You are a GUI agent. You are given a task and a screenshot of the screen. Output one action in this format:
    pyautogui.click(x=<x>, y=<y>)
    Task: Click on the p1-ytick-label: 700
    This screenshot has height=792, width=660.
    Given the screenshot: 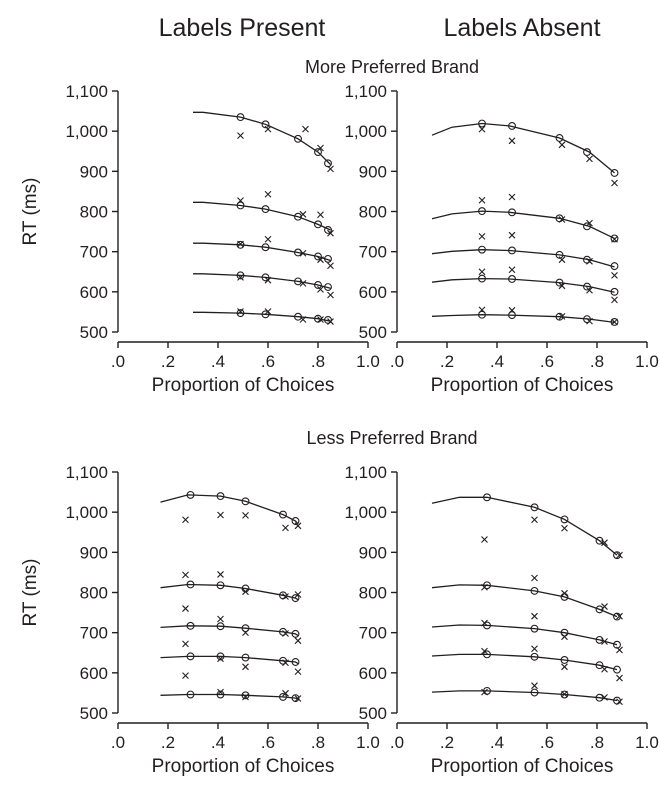 What is the action you would take?
    pyautogui.click(x=373, y=252)
    